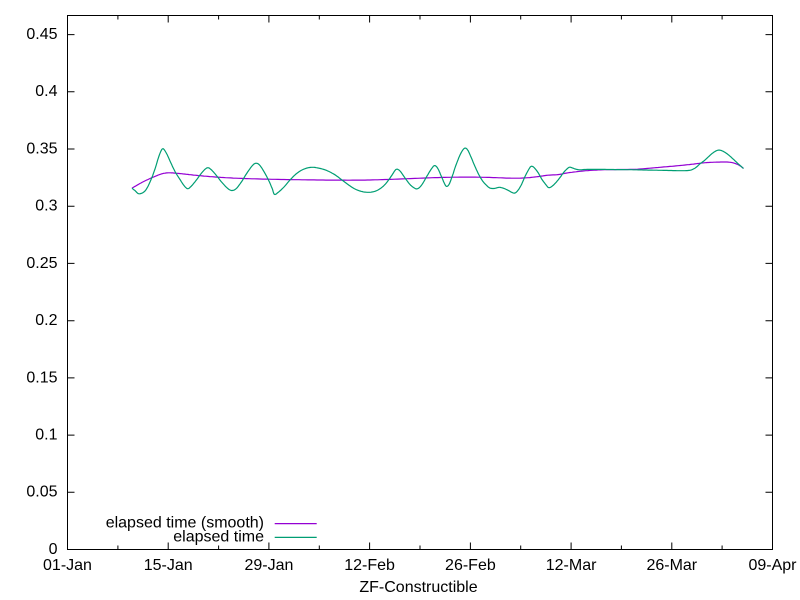  What do you see at coordinates (46, 435) in the screenshot?
I see `svg-text: 0.1` at bounding box center [46, 435].